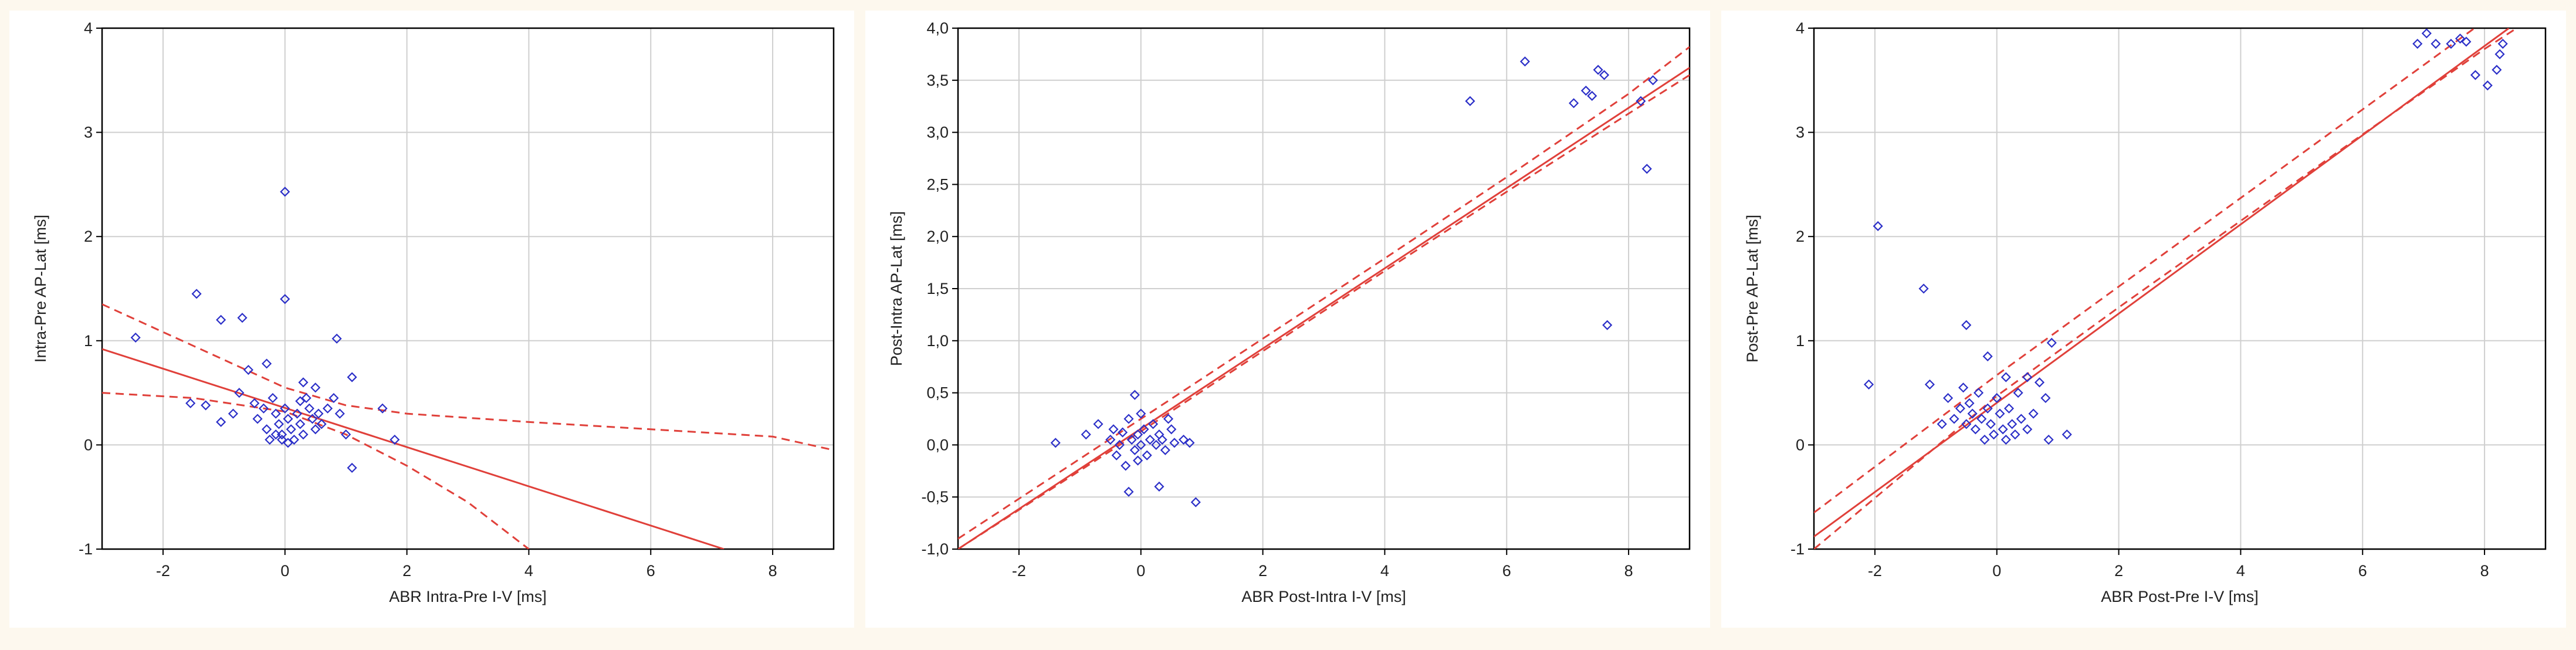 The width and height of the screenshot is (2576, 650). I want to click on confidence-band-upper, so click(468, 377).